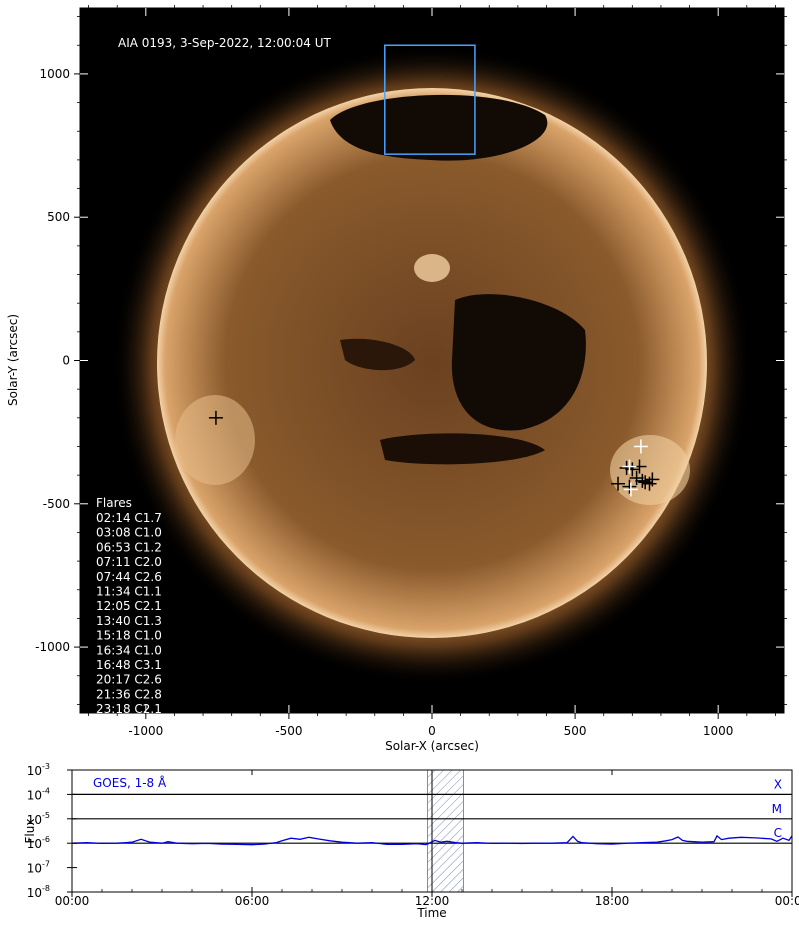 The image size is (799, 939). Describe the element at coordinates (129, 562) in the screenshot. I see `flare-list-item: 07:11 C2.0` at that location.